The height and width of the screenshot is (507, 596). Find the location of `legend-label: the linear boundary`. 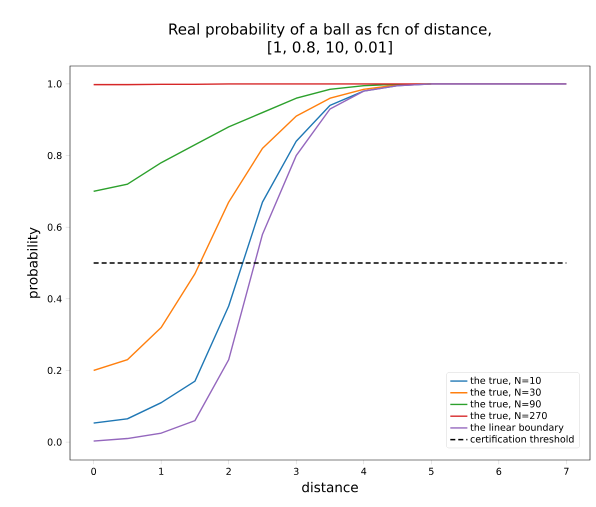

legend-label: the linear boundary is located at coordinates (517, 428).